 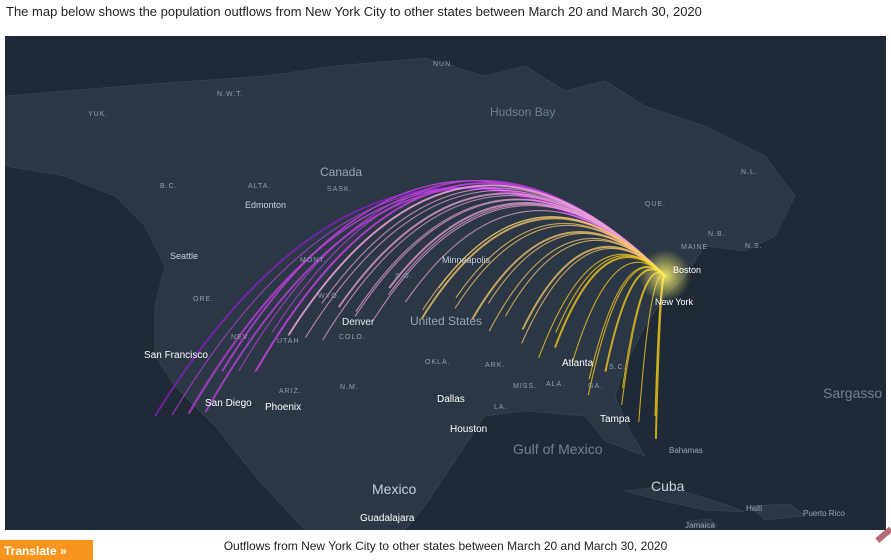 I want to click on map-label-nun: NUN., so click(x=443, y=64).